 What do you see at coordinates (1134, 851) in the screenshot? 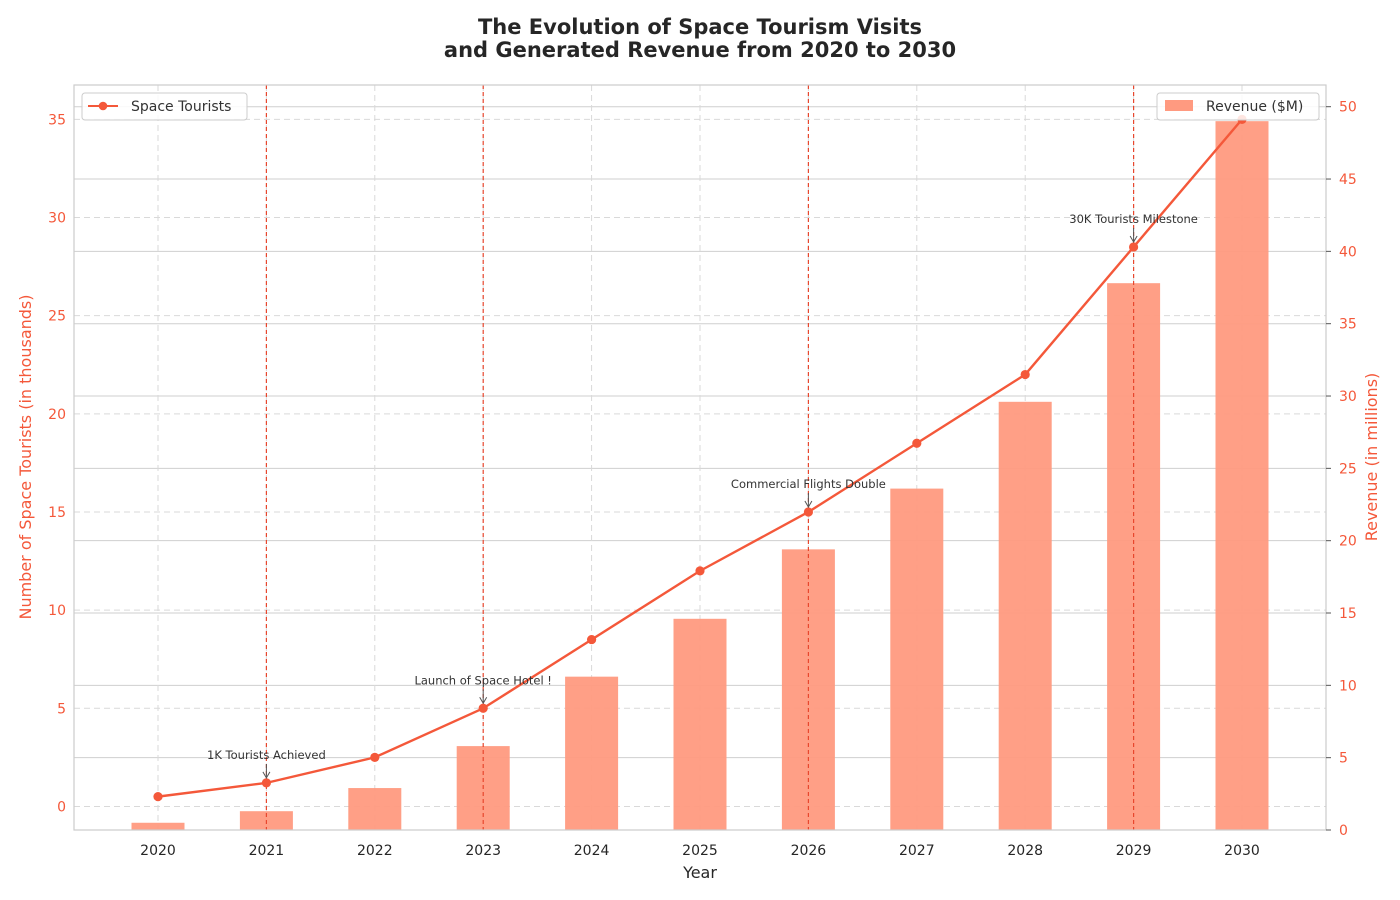
I see `x-tick-label: 2029` at bounding box center [1134, 851].